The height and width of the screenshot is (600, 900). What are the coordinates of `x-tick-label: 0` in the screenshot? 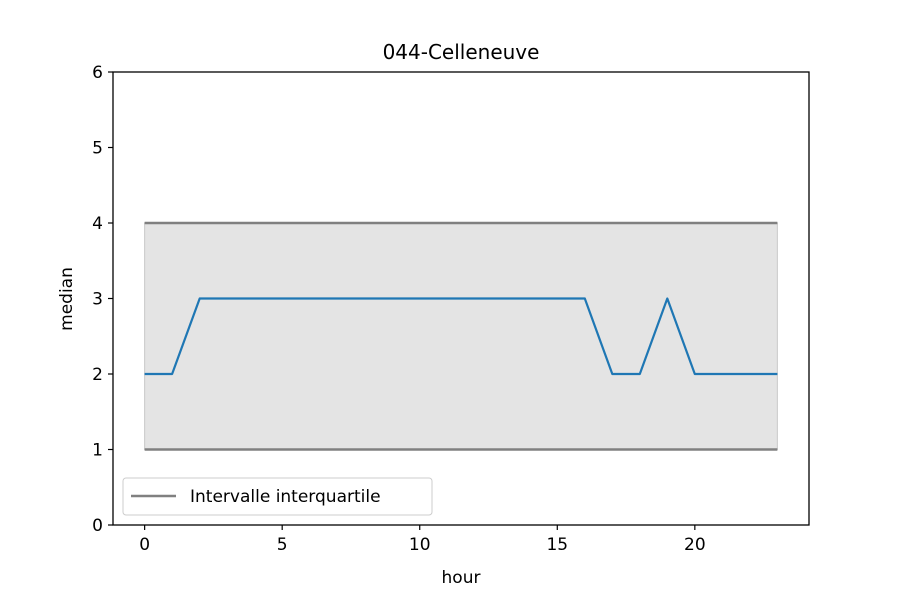 It's located at (144, 545).